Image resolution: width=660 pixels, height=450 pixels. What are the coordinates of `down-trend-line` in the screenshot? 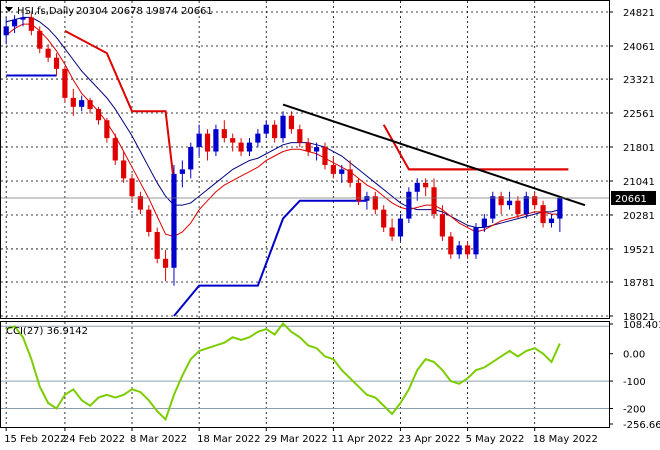 It's located at (434, 155).